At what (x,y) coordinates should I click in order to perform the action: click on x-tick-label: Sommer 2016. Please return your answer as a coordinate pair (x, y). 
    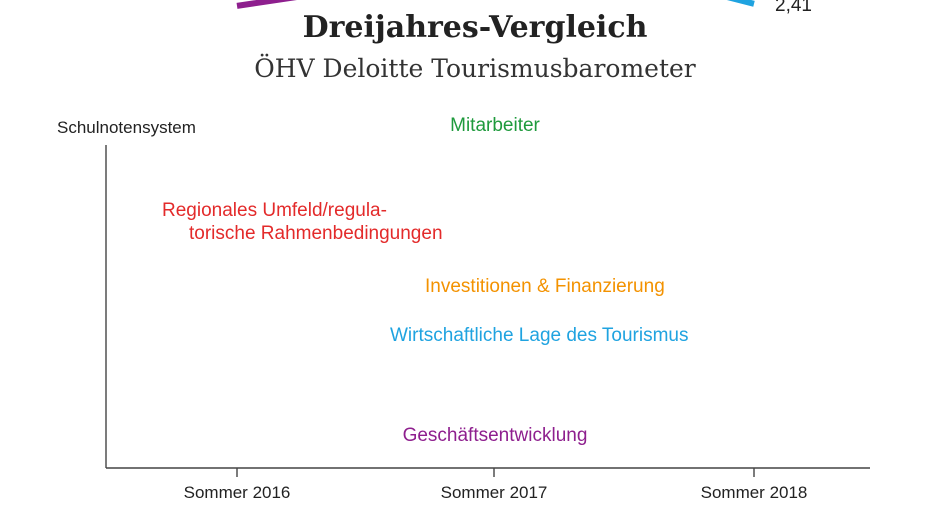
    Looking at the image, I should click on (237, 492).